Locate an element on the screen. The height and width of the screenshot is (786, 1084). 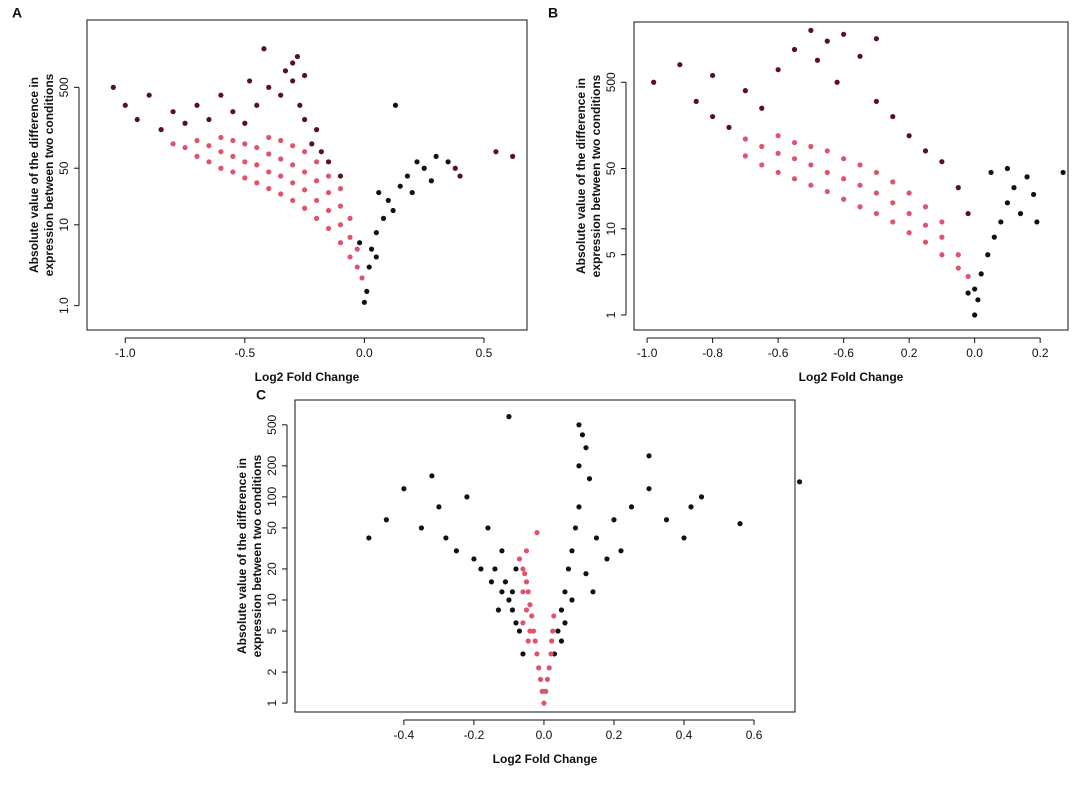
y-tick-label: 10 is located at coordinates (272, 600).